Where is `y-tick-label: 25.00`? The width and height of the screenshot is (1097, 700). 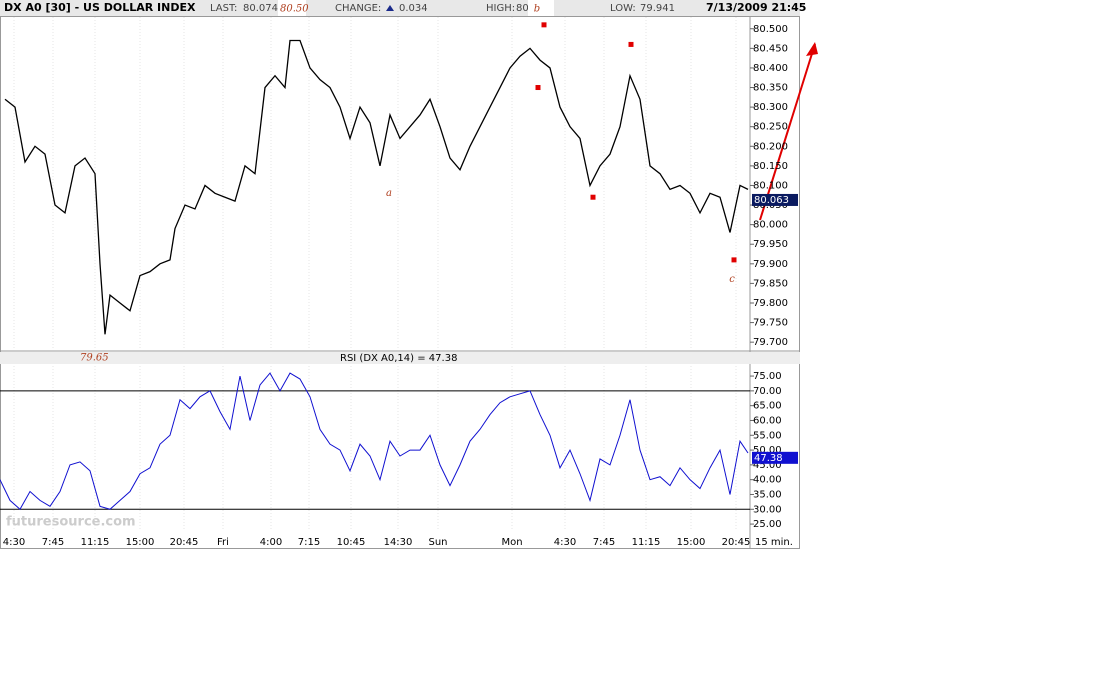
y-tick-label: 25.00 is located at coordinates (767, 524).